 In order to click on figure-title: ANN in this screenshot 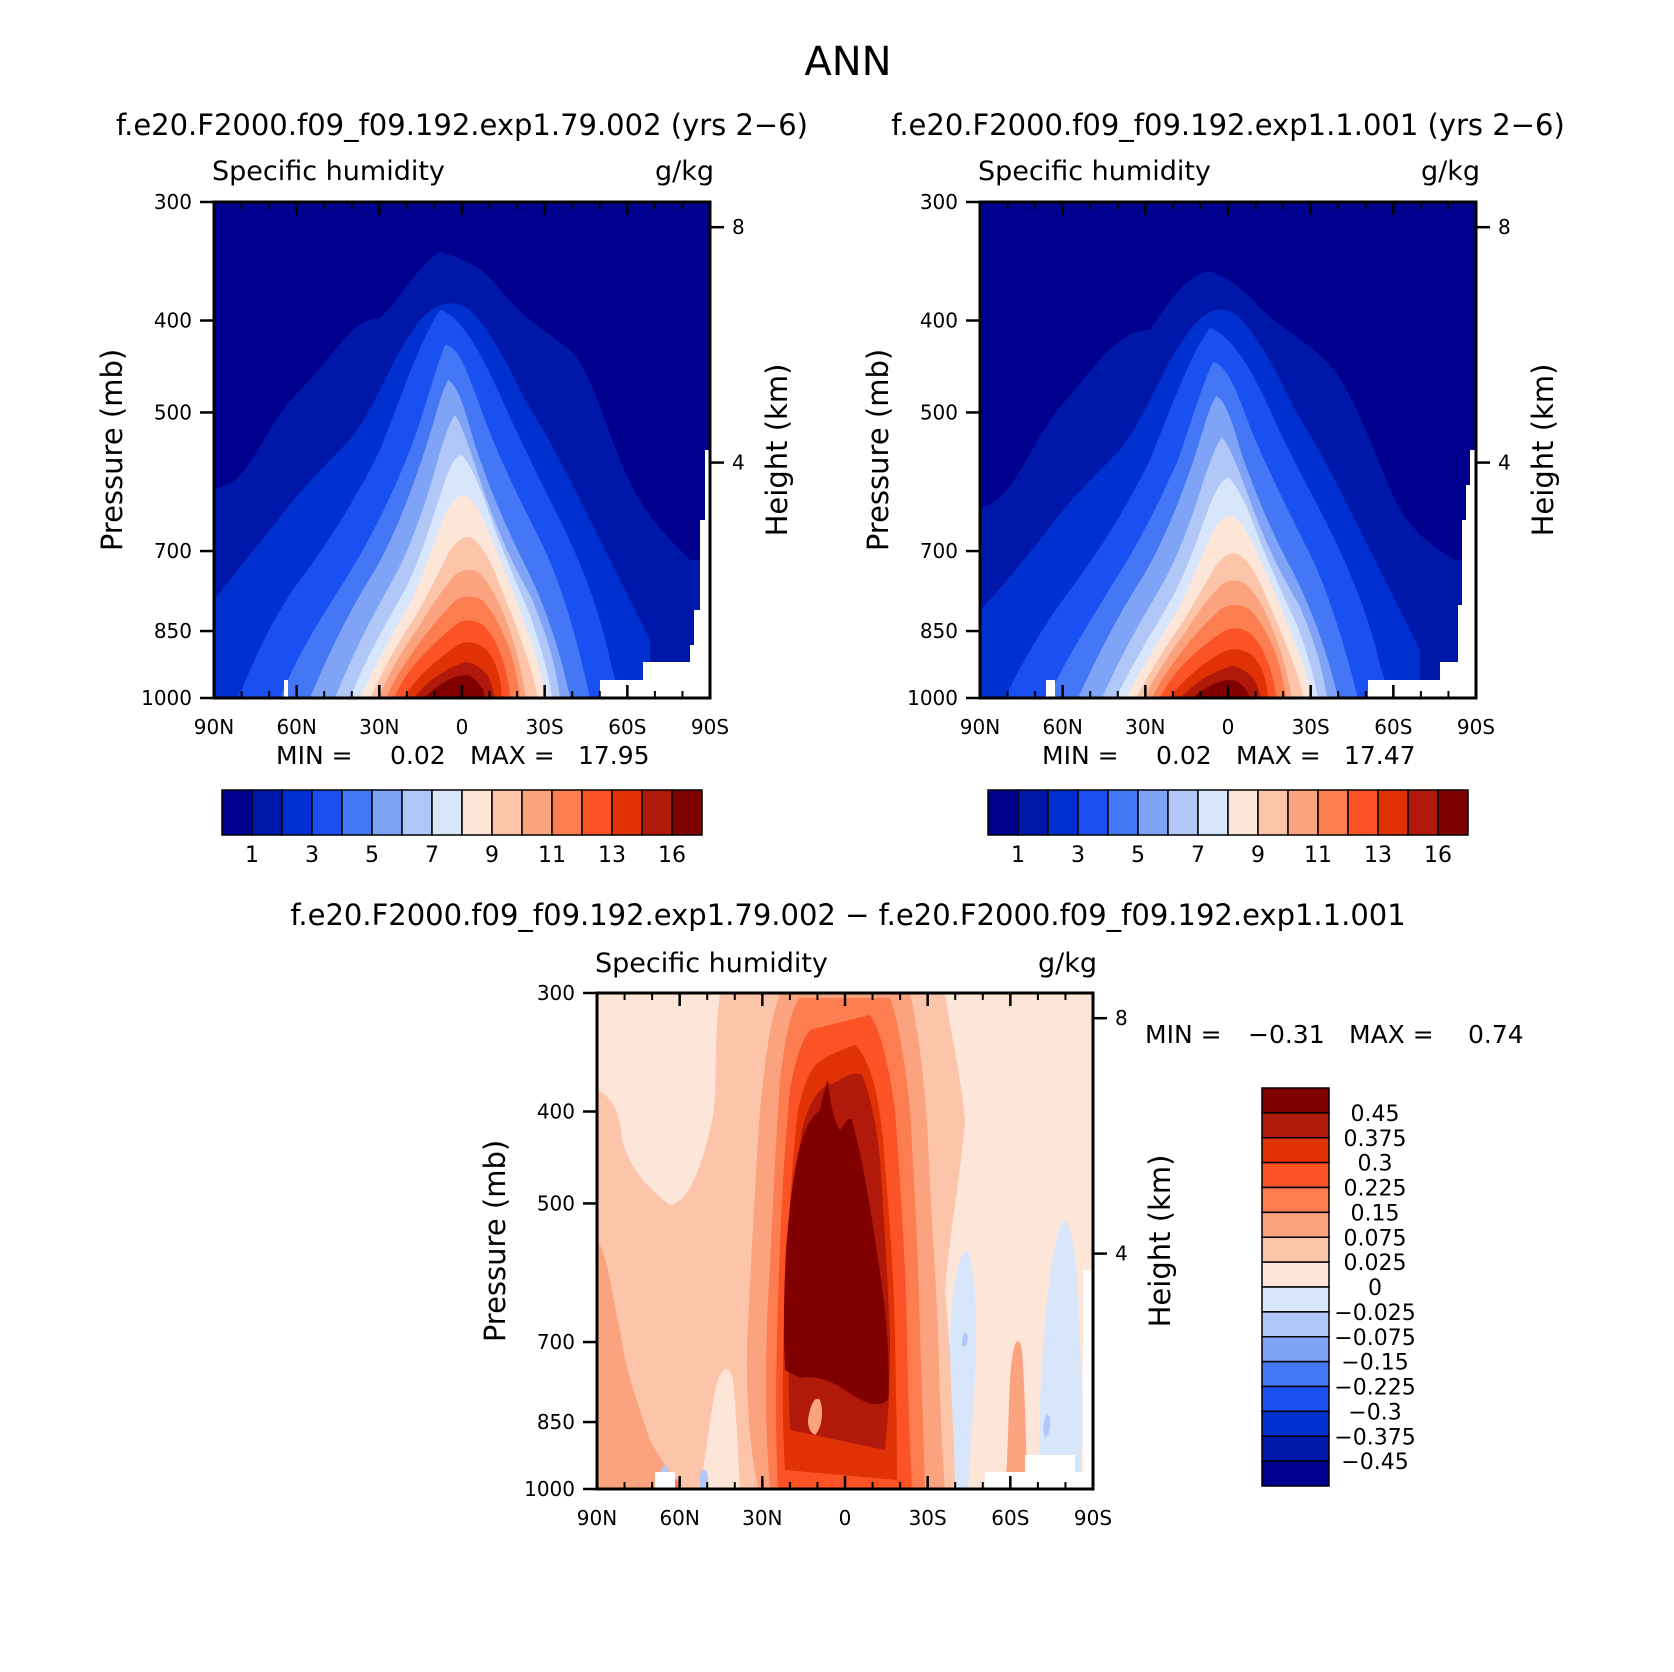, I will do `click(847, 62)`.